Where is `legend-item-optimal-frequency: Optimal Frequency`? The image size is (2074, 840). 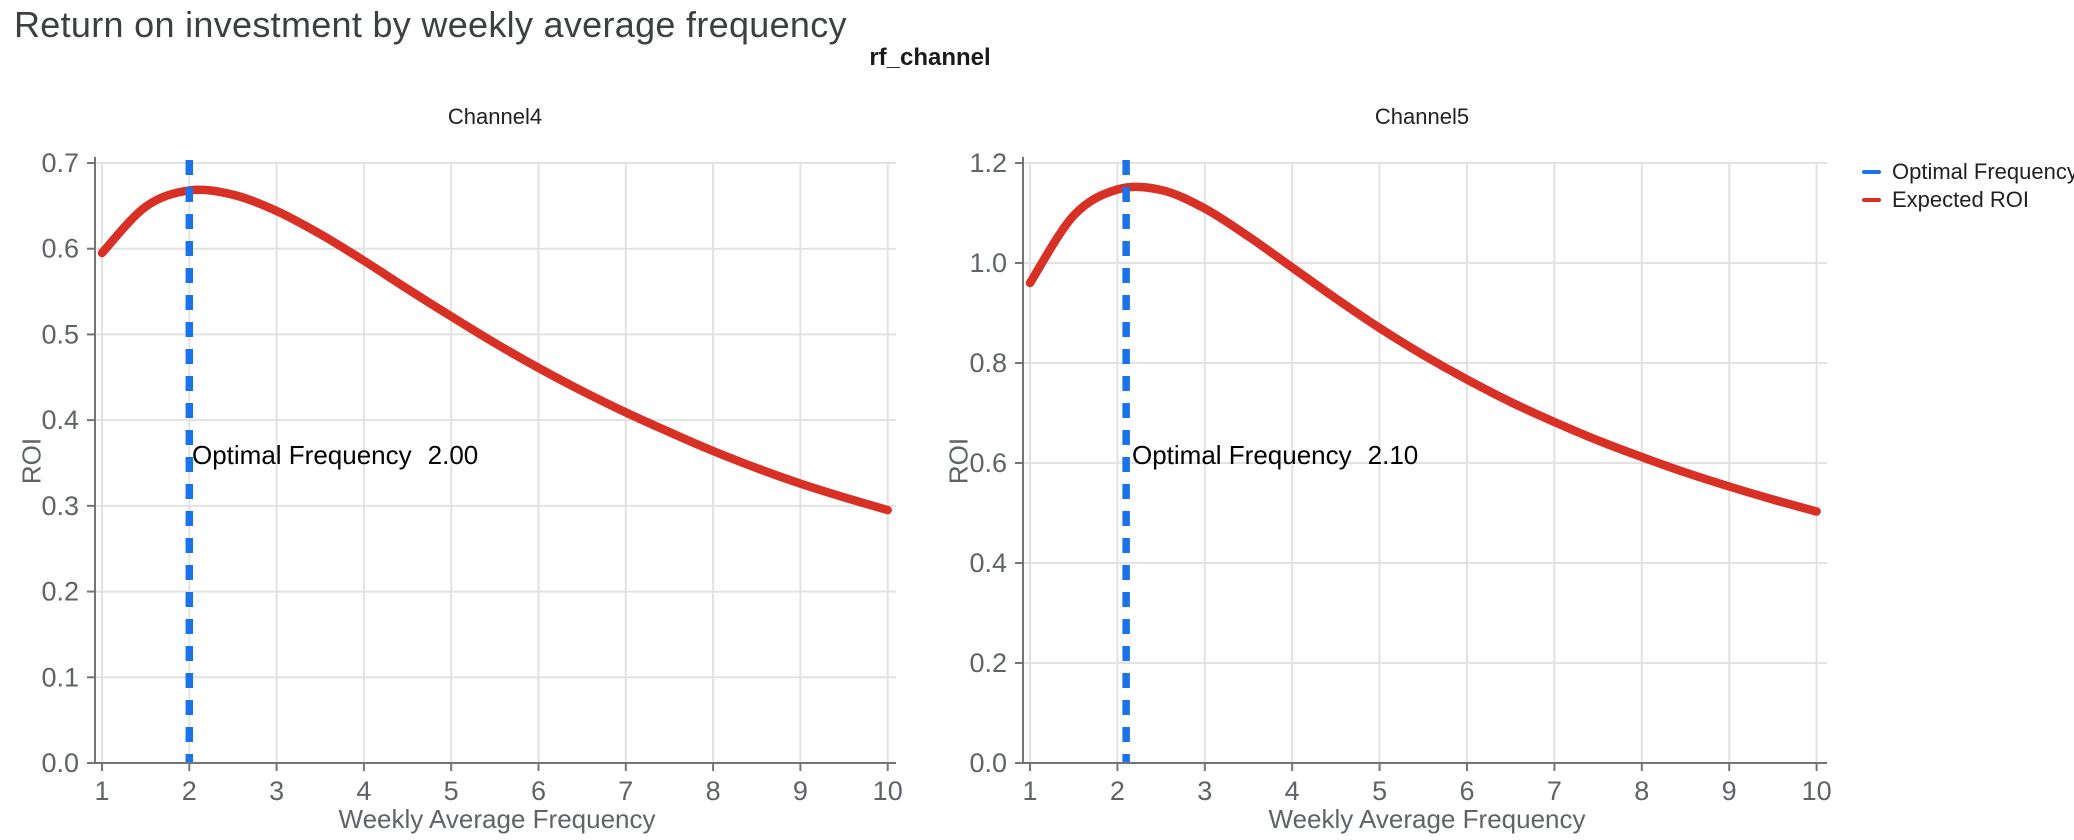 legend-item-optimal-frequency: Optimal Frequency is located at coordinates (1968, 172).